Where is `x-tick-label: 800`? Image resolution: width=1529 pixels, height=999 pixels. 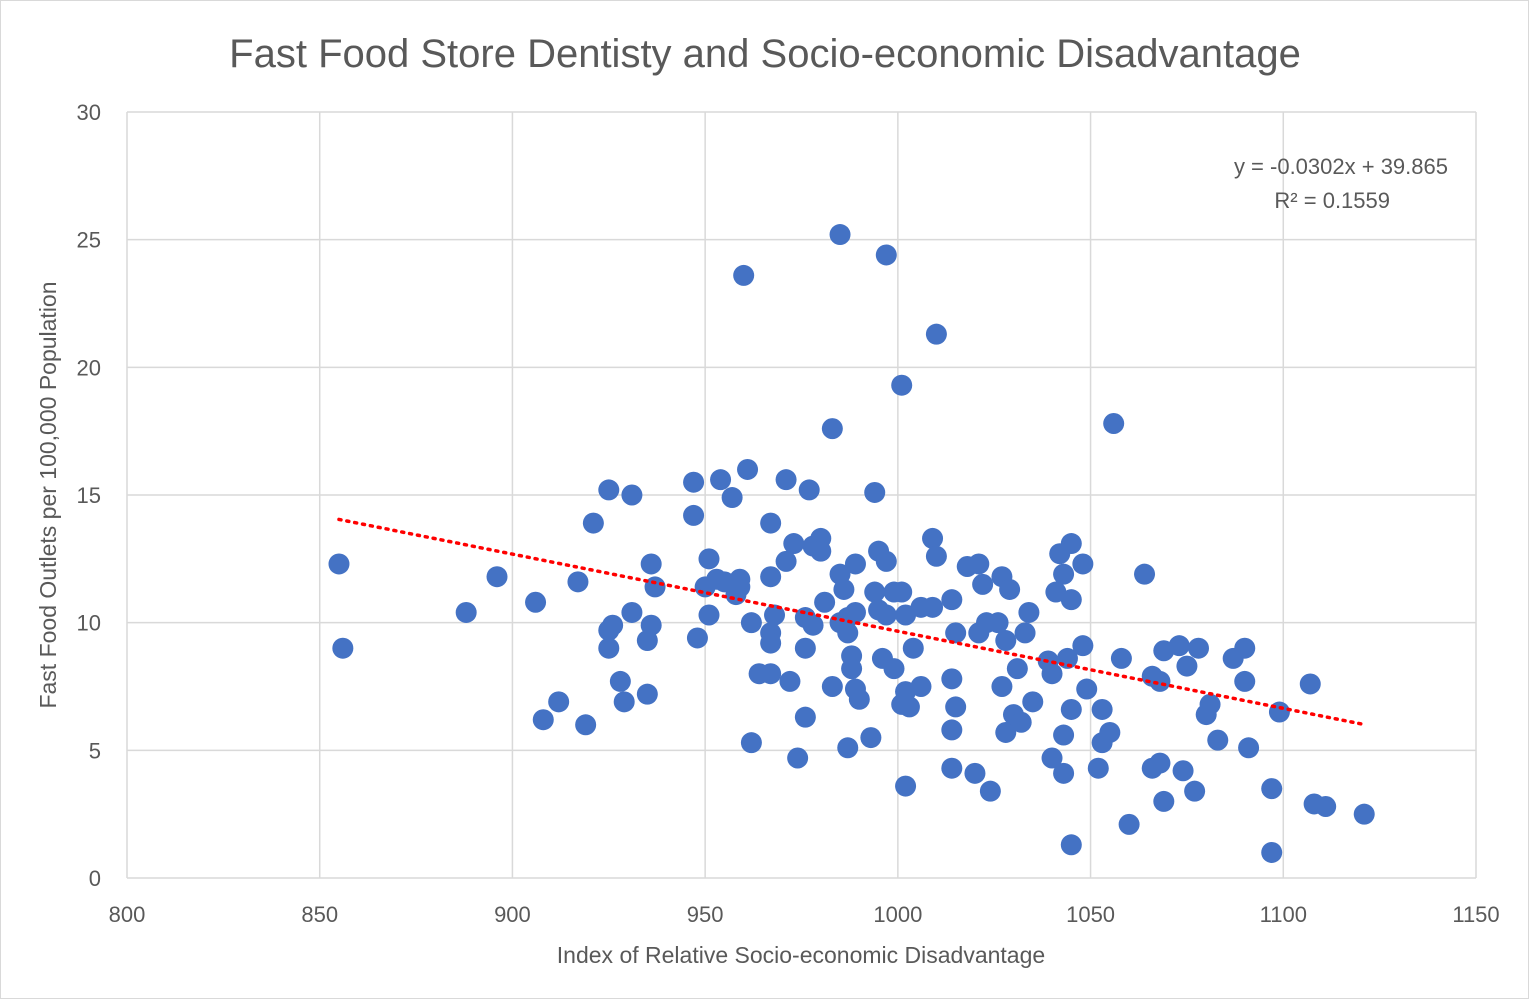
x-tick-label: 800 is located at coordinates (127, 914).